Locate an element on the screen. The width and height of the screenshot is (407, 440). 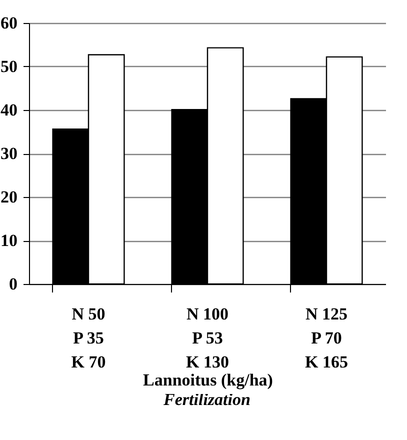
y-tick-label: 20 is located at coordinates (9, 197).